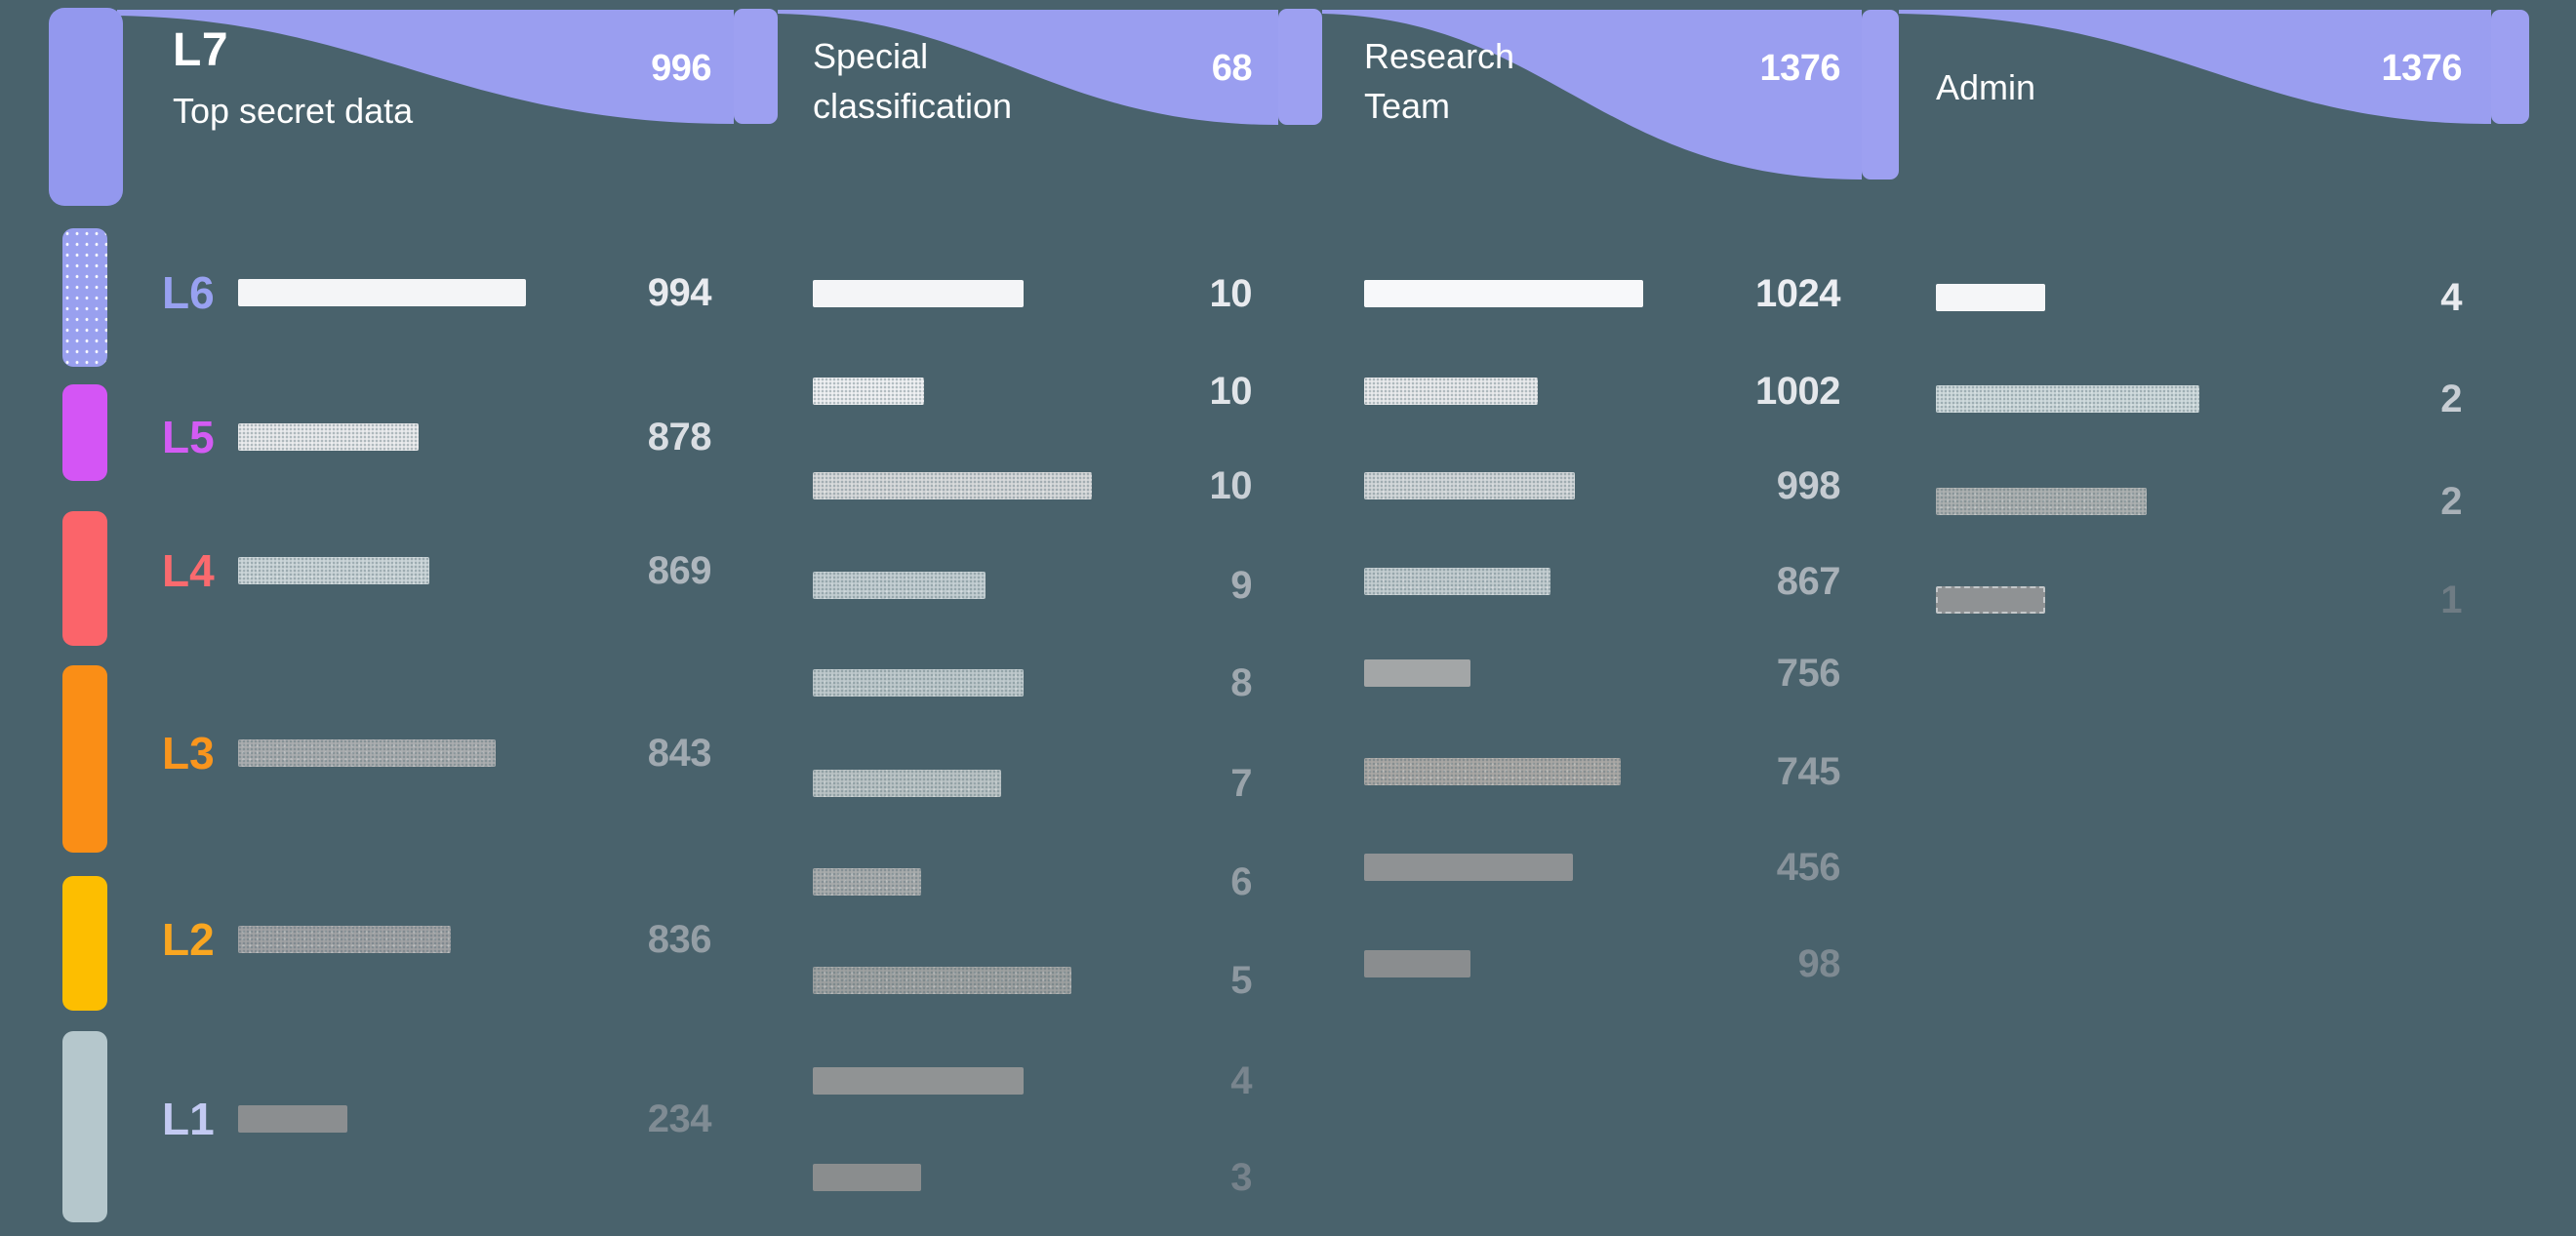 This screenshot has height=1236, width=2576. I want to click on col3-value-7: 456, so click(1808, 867).